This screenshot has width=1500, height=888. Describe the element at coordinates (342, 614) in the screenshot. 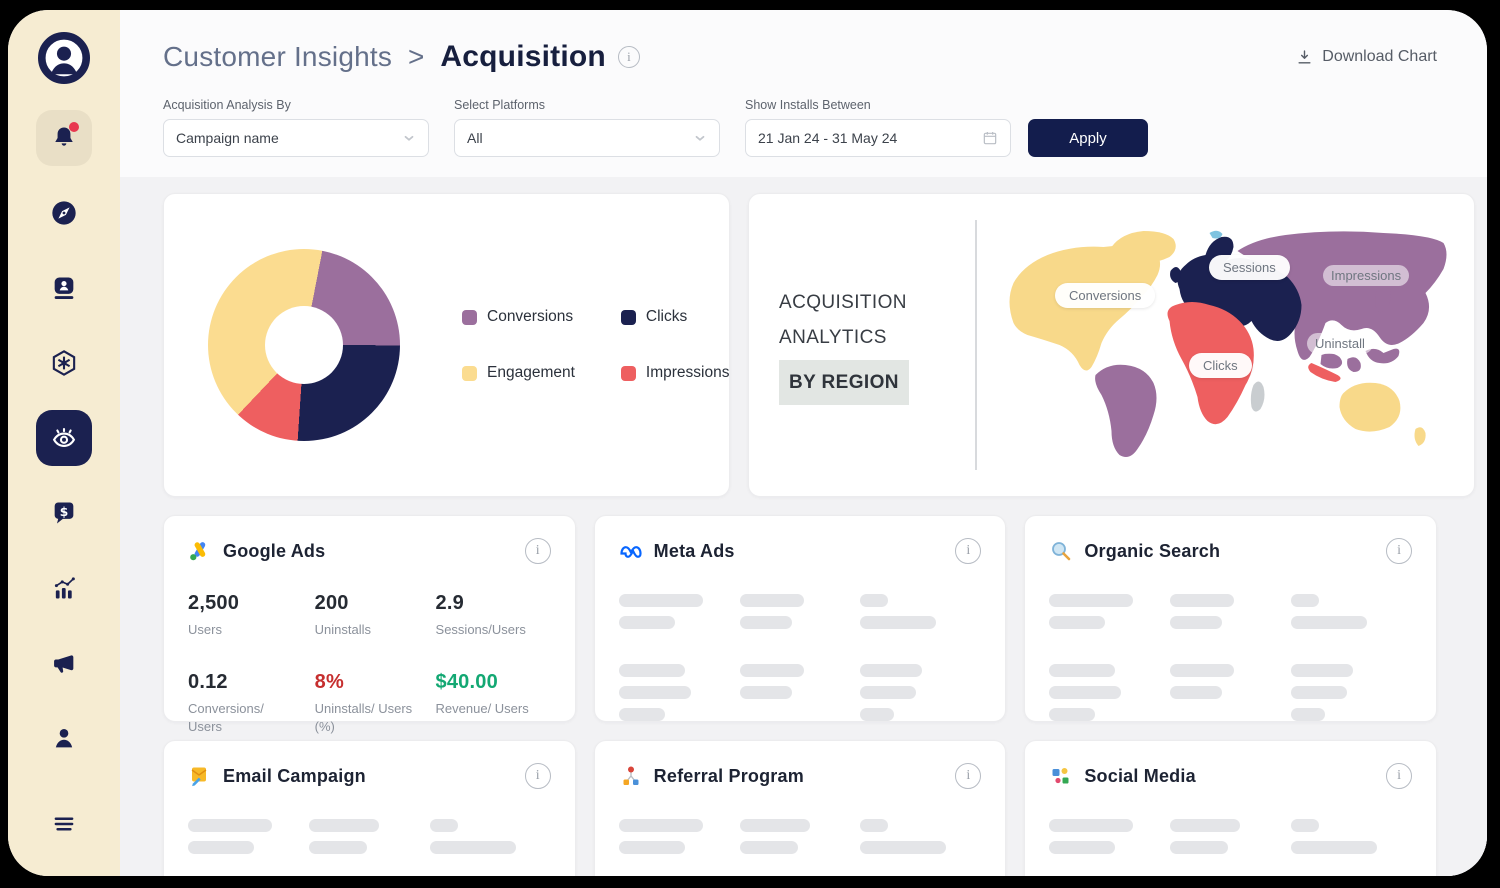

I see `stat-uninstalls: 200 Uninstalls` at that location.